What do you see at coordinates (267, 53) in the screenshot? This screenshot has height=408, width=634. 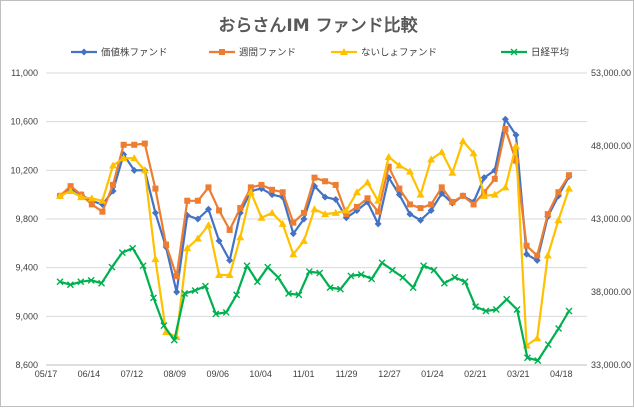 I see `legend-label: 週間ファンド` at bounding box center [267, 53].